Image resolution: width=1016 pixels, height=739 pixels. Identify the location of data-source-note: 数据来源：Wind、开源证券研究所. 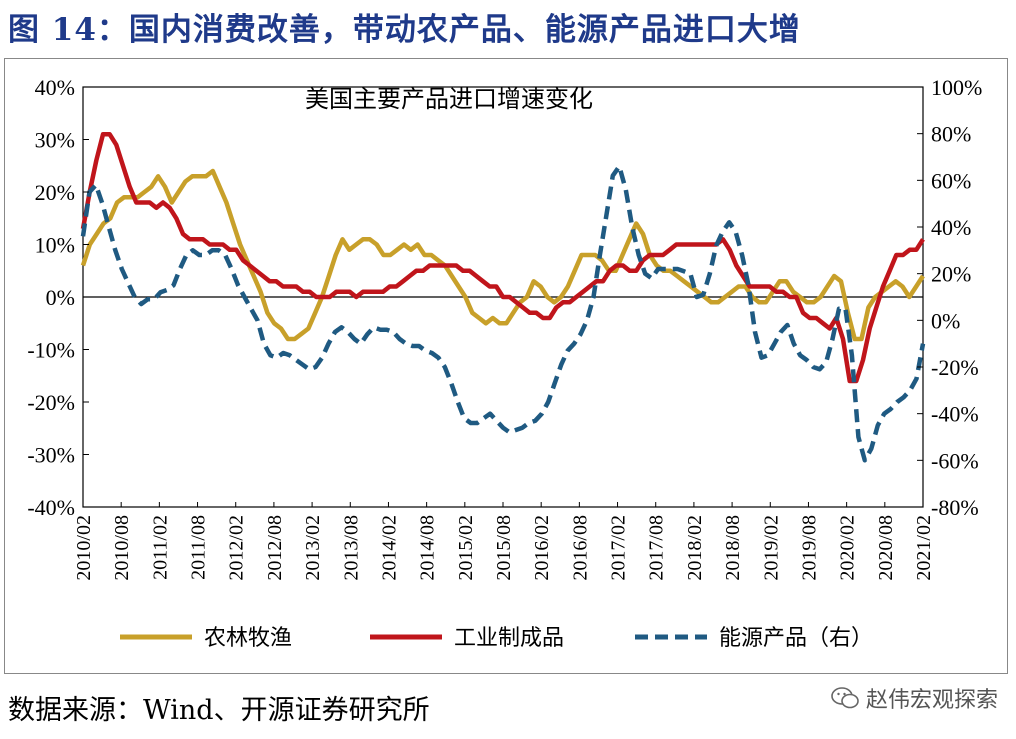
(219, 710).